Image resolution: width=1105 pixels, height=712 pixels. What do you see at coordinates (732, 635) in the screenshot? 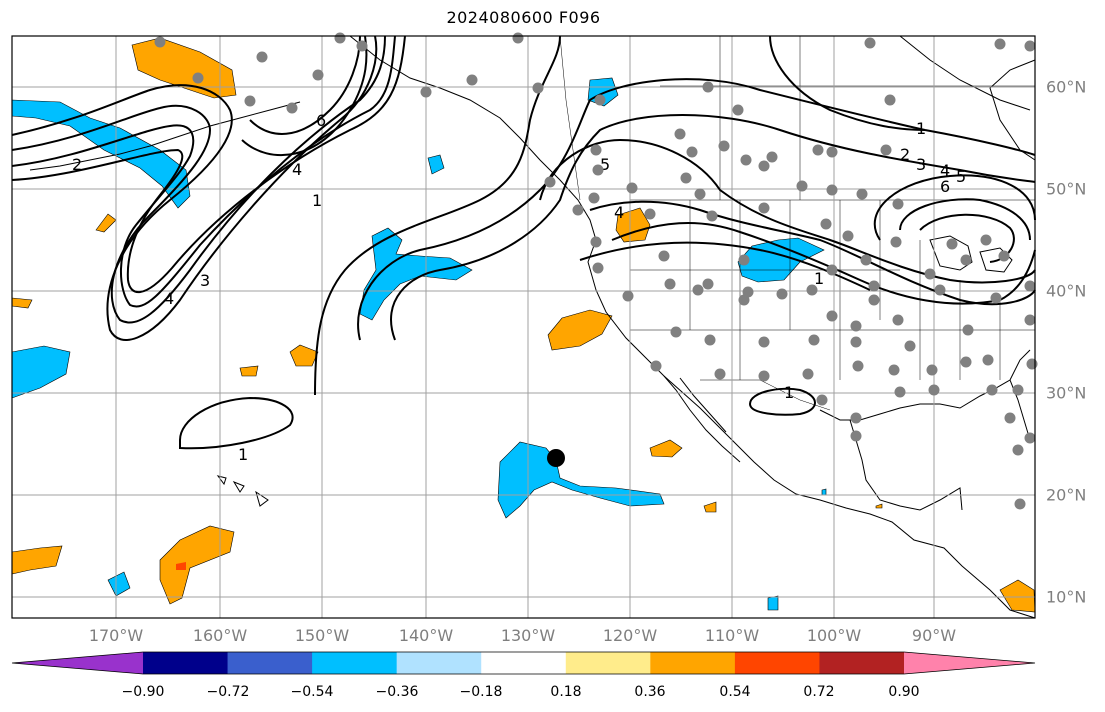
I see `lon-label: 110°W` at bounding box center [732, 635].